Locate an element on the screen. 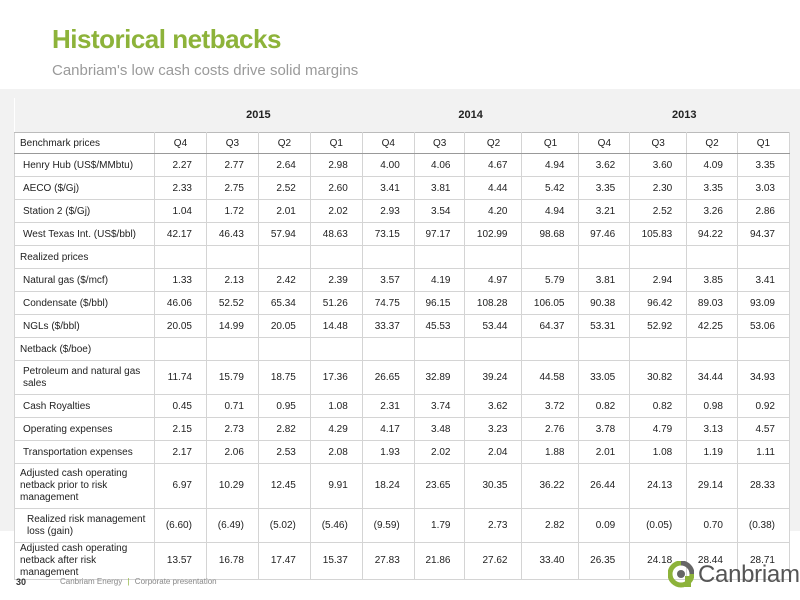 Image resolution: width=800 pixels, height=600 pixels. table-cell: 30.35 is located at coordinates (493, 486).